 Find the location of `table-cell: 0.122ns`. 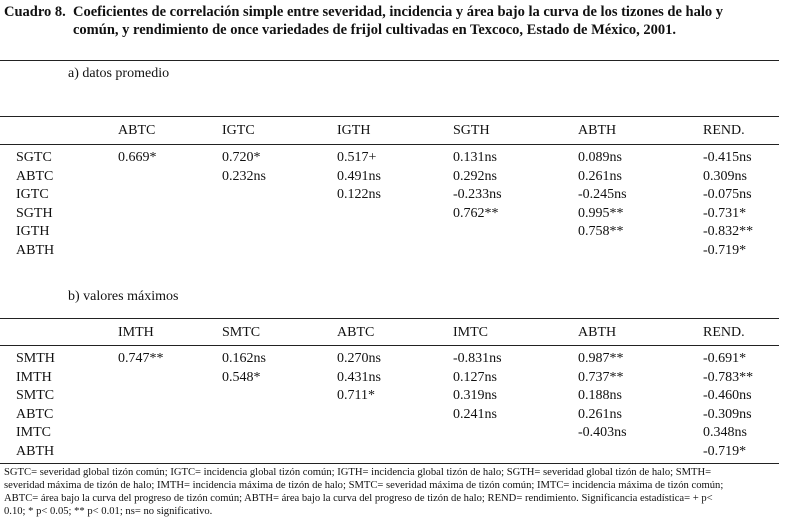

table-cell: 0.122ns is located at coordinates (359, 195).